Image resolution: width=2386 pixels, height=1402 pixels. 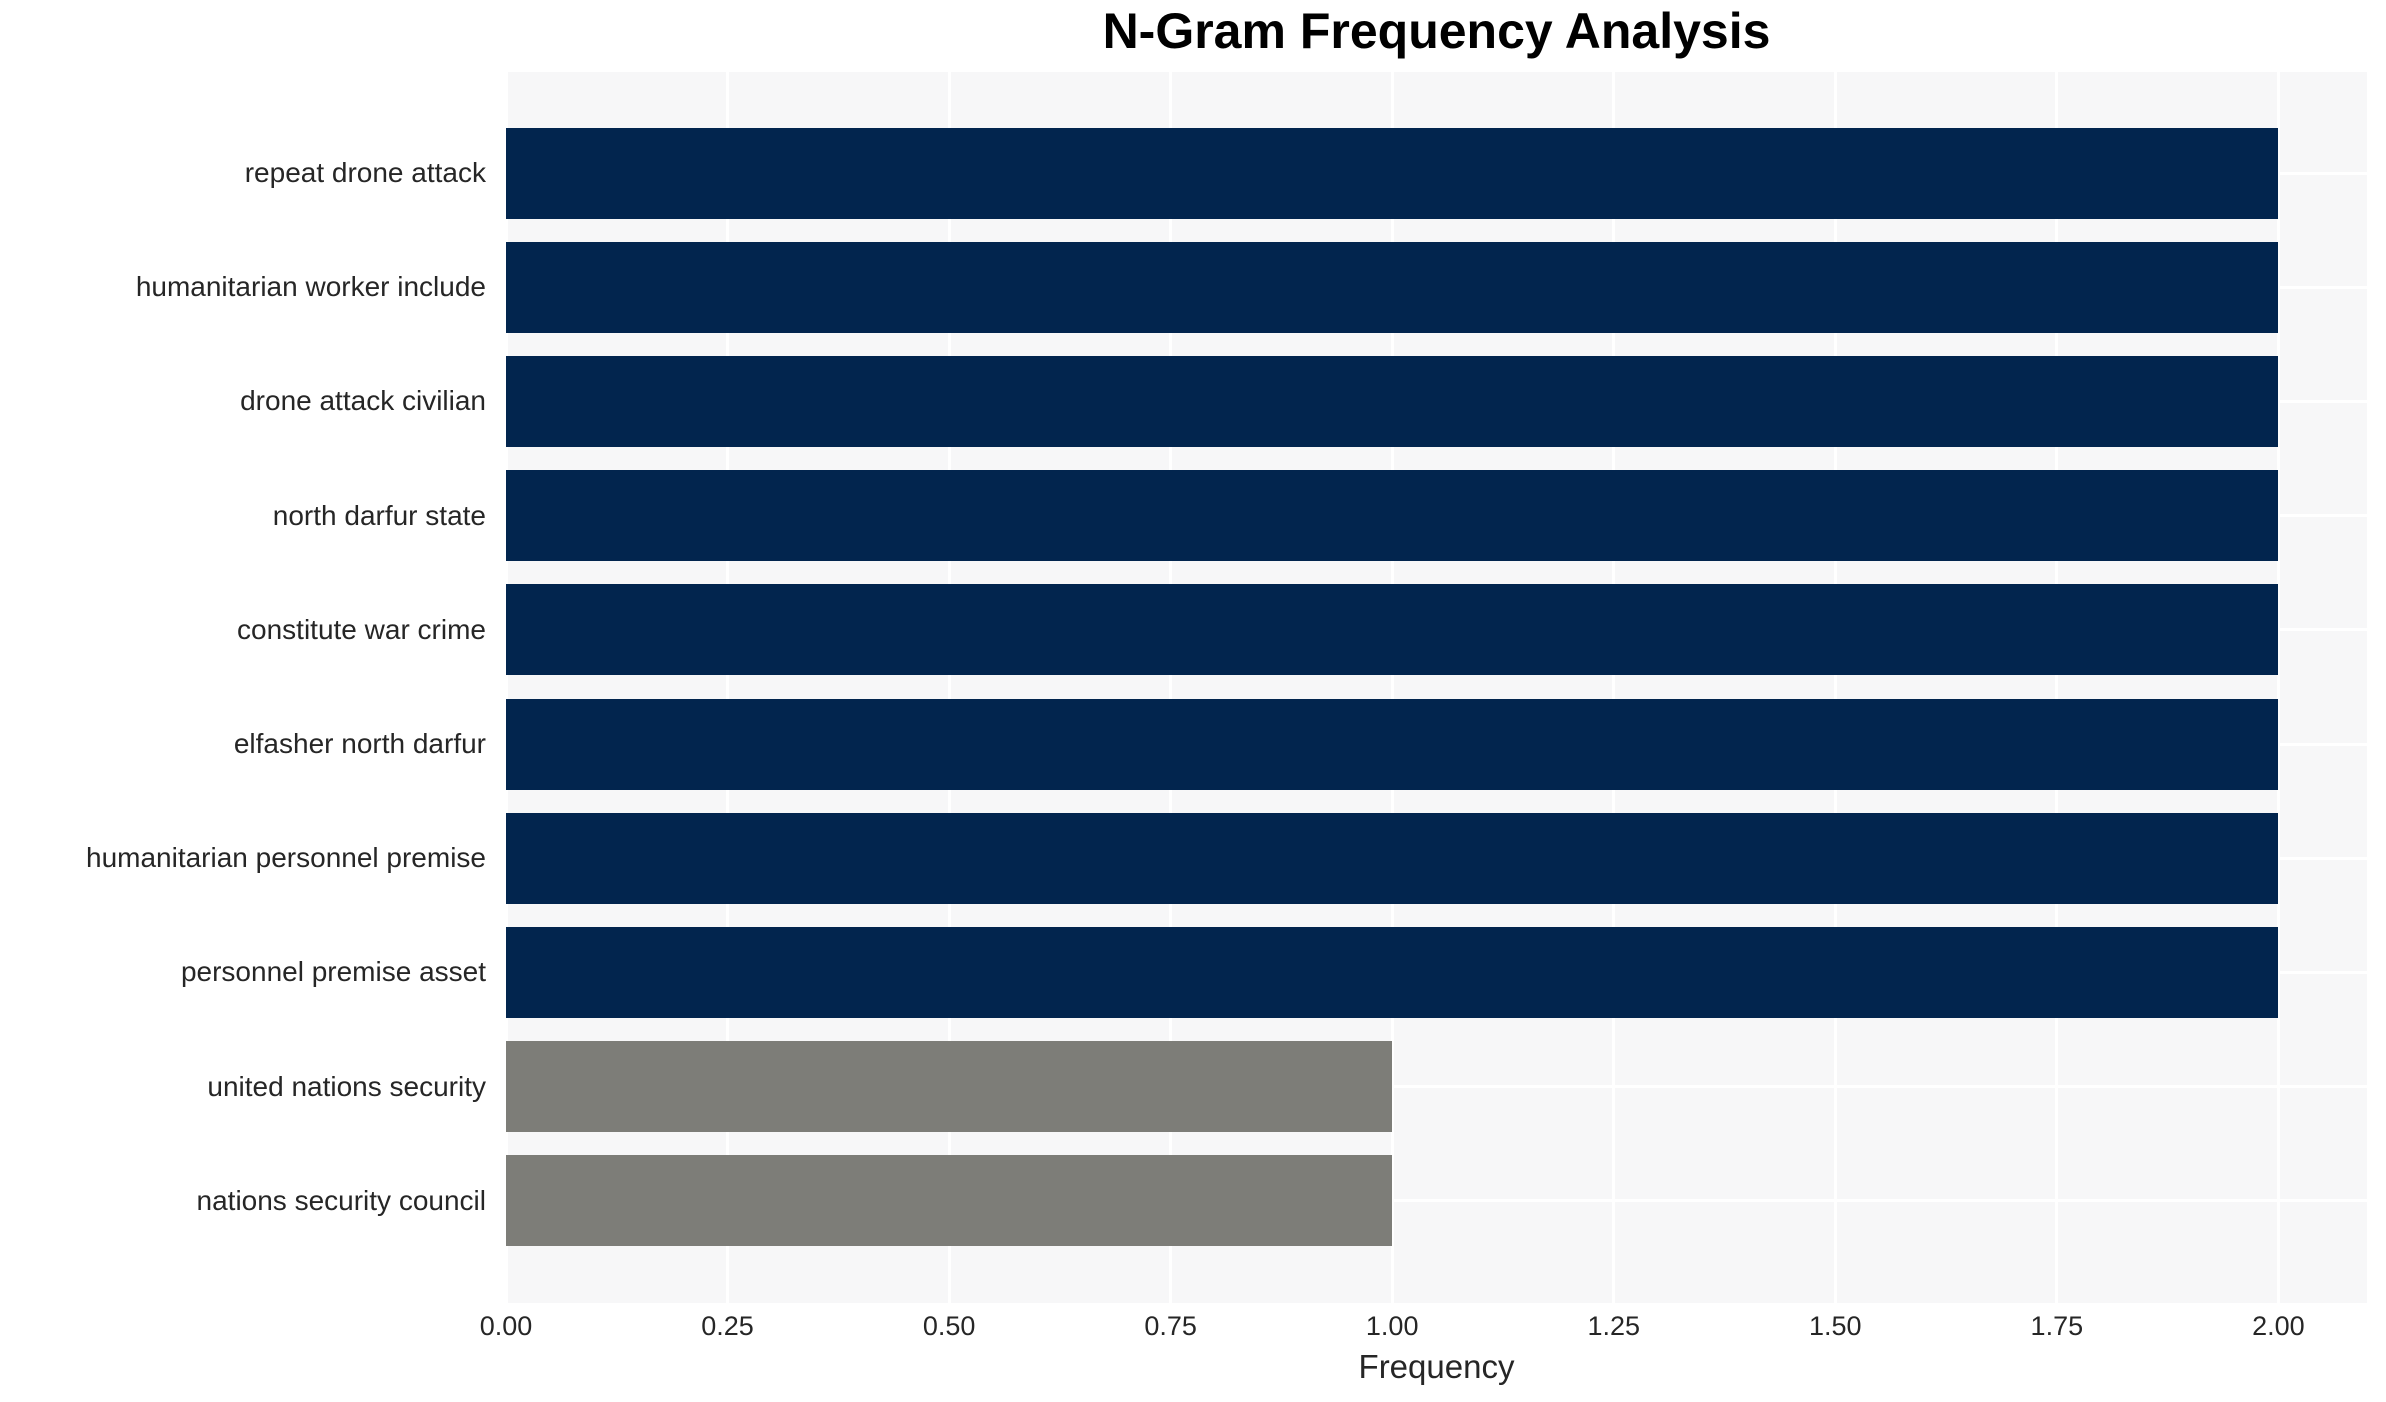 What do you see at coordinates (1392, 1326) in the screenshot?
I see `x-tick-label: 1.00` at bounding box center [1392, 1326].